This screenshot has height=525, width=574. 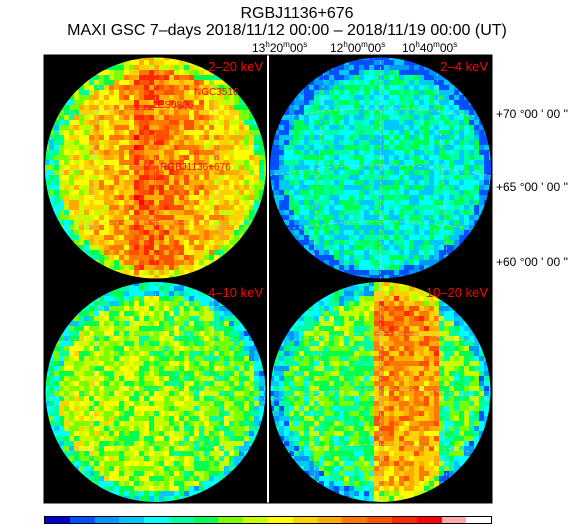 What do you see at coordinates (532, 187) in the screenshot?
I see `dec-tick-label: +65 °00 ' 00 ''` at bounding box center [532, 187].